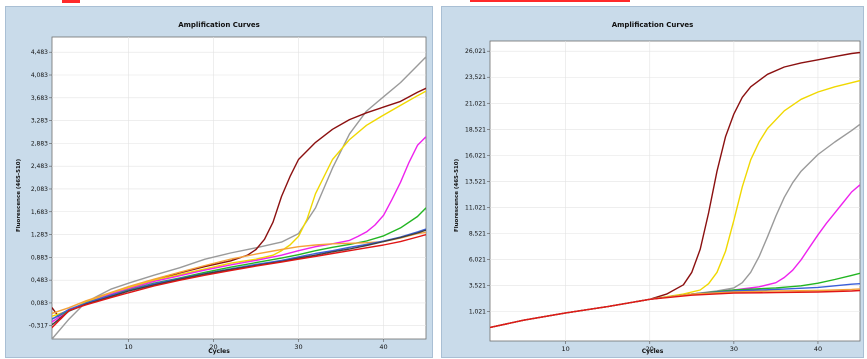  Describe the element at coordinates (475, 103) in the screenshot. I see `y-tick-label: 21,021` at that location.